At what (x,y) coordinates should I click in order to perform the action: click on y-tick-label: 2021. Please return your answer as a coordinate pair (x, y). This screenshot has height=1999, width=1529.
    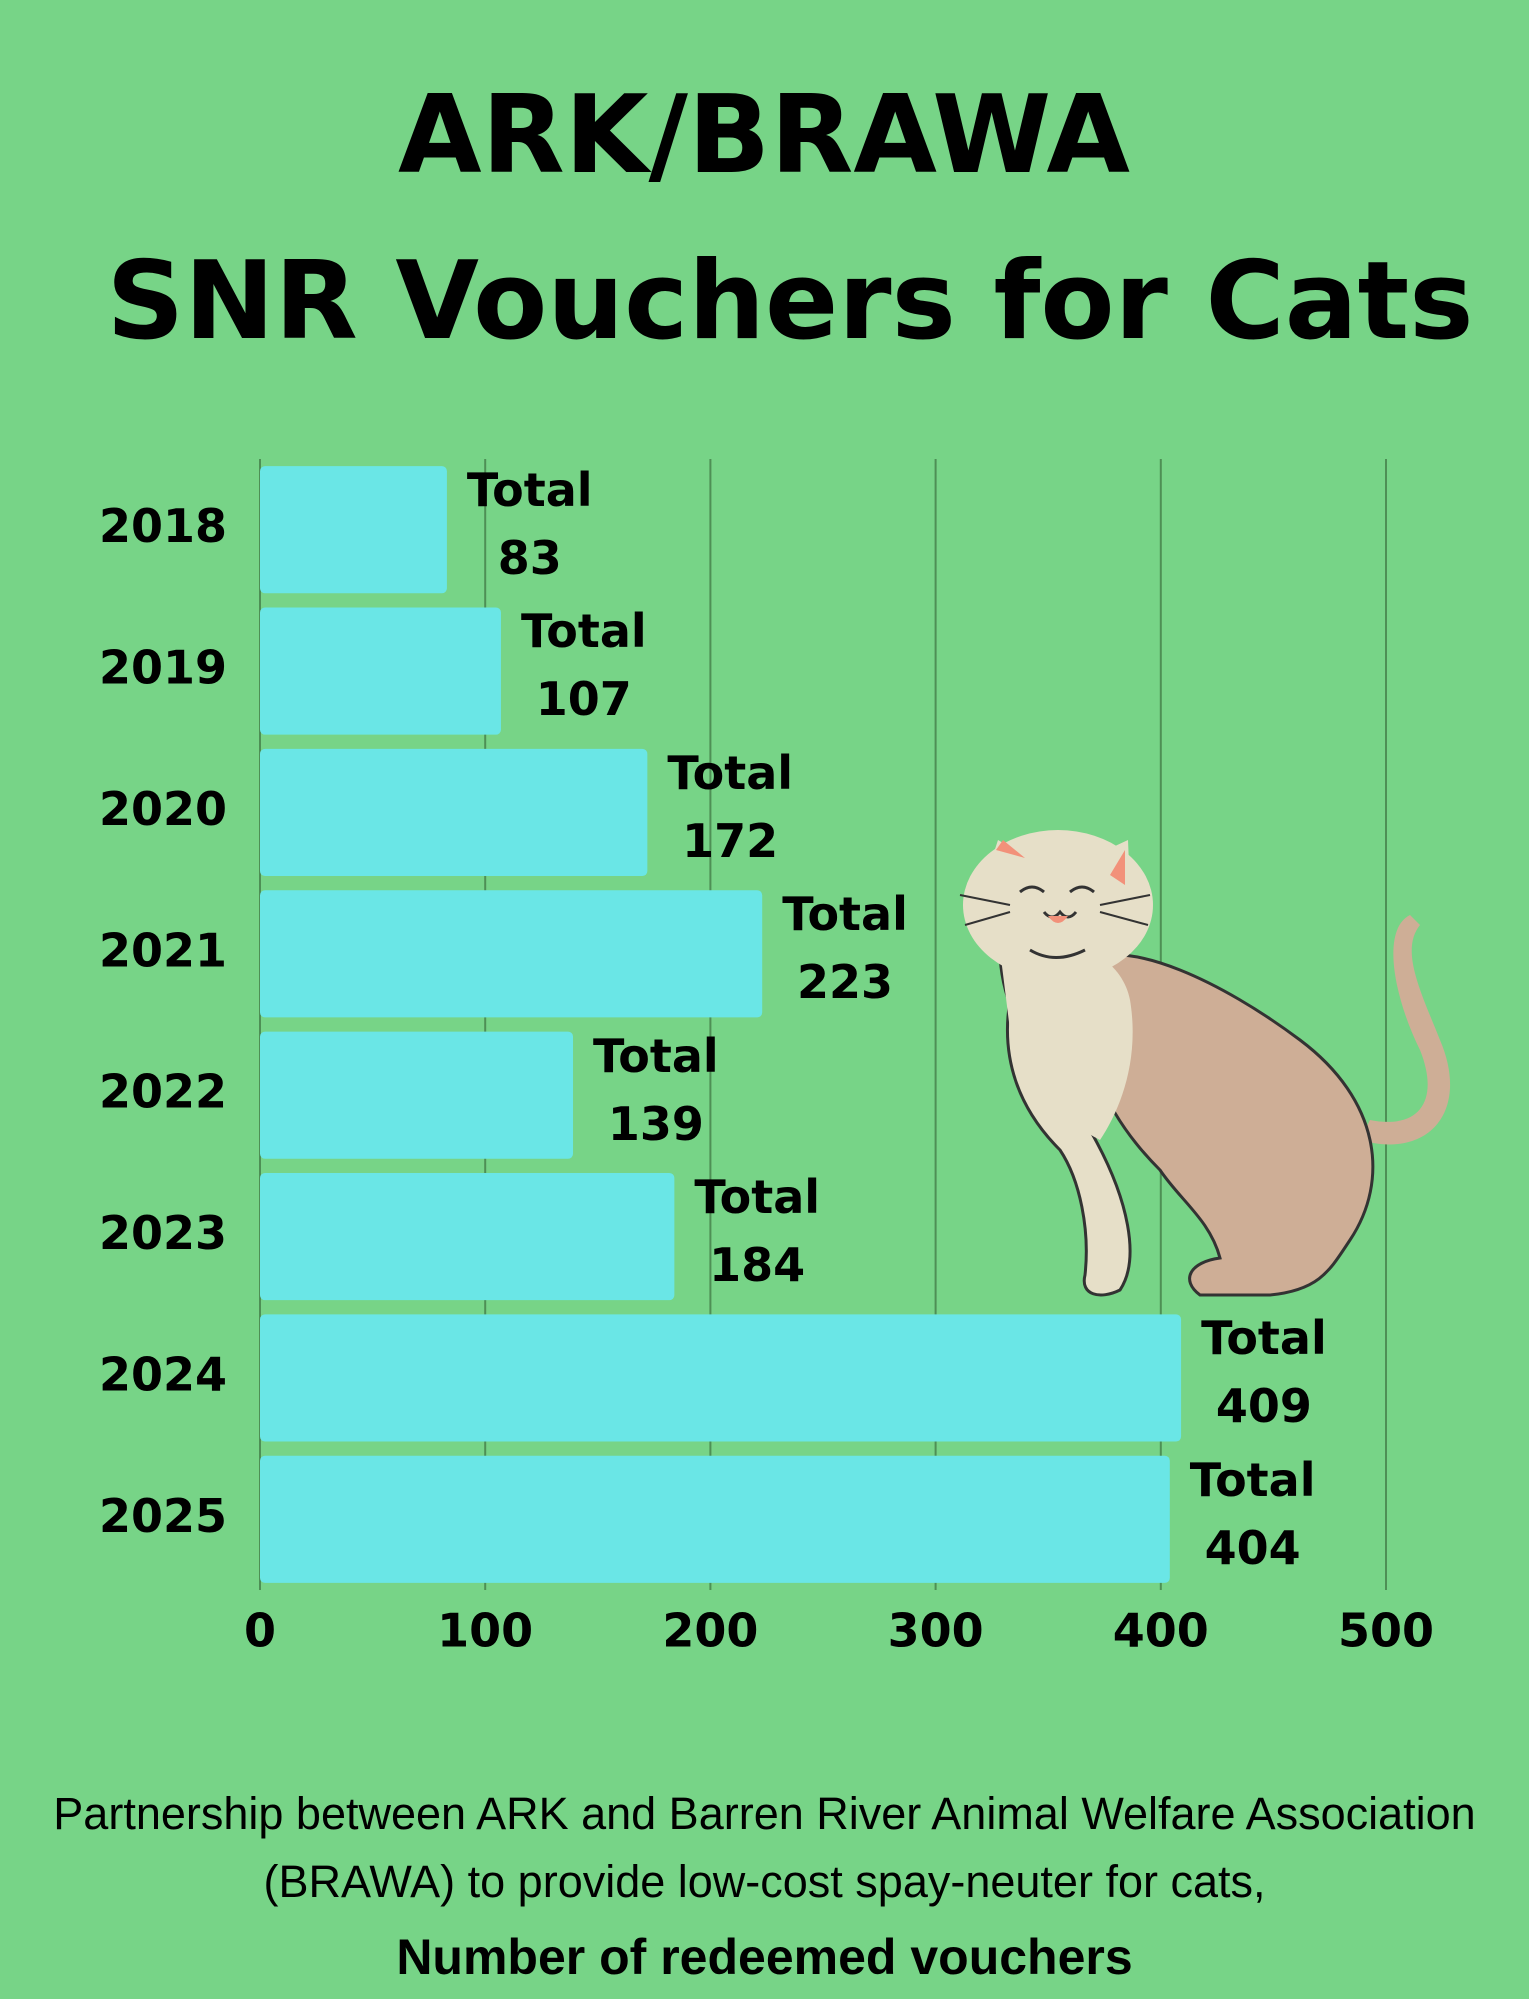
    Looking at the image, I should click on (163, 950).